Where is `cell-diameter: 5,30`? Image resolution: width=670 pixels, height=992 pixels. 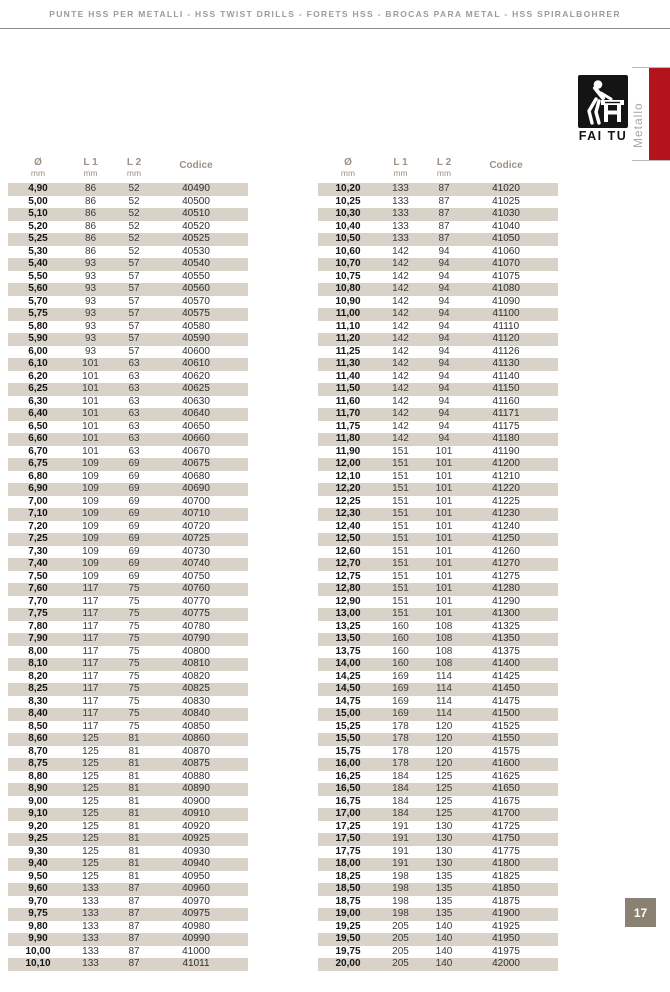
cell-diameter: 5,30 is located at coordinates (38, 251).